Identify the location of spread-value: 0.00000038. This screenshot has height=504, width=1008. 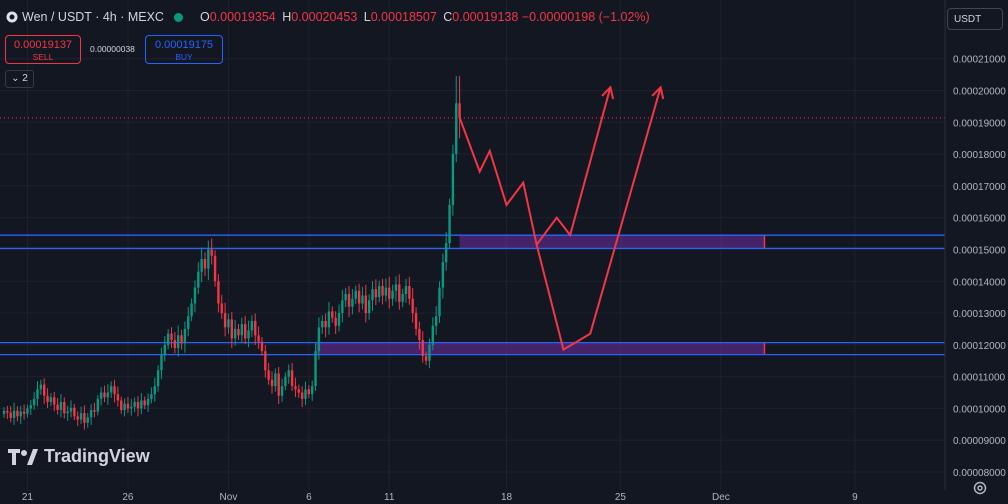
(112, 49).